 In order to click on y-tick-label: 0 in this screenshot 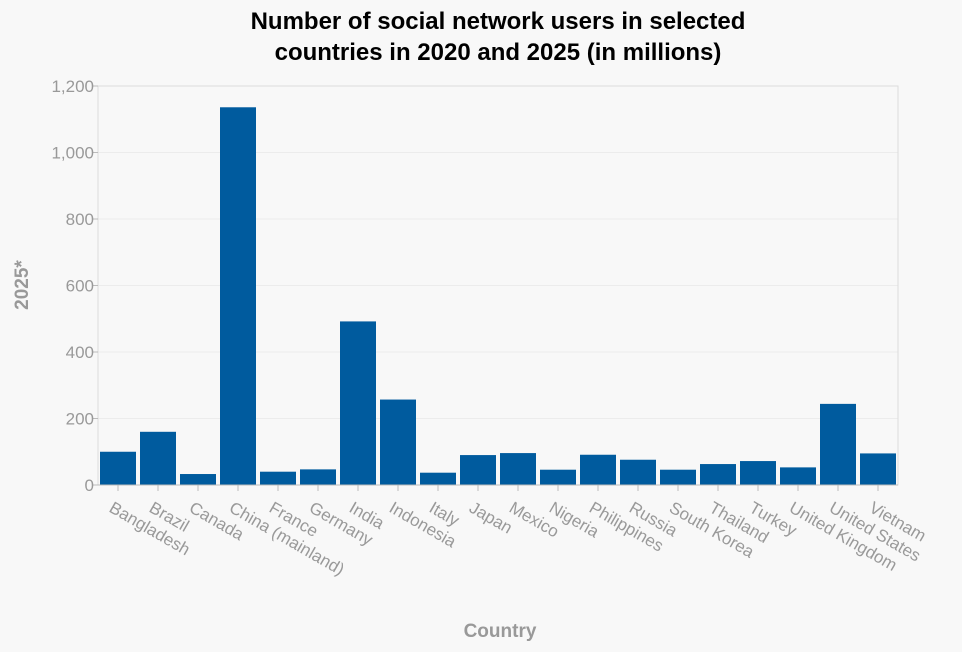, I will do `click(89, 485)`.